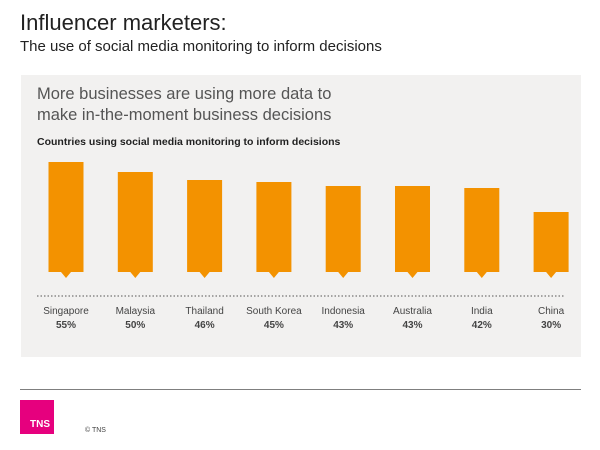 The image size is (600, 450). Describe the element at coordinates (551, 245) in the screenshot. I see `bar-china` at that location.